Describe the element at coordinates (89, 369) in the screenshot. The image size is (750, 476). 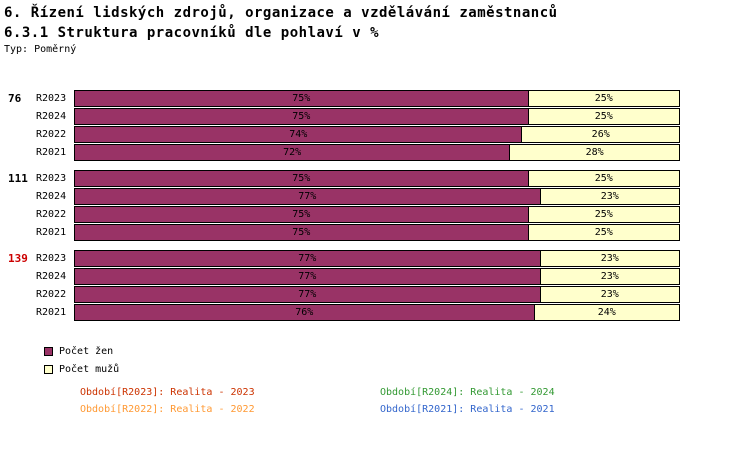
I see `legend-label-men: Počet mužů` at that location.